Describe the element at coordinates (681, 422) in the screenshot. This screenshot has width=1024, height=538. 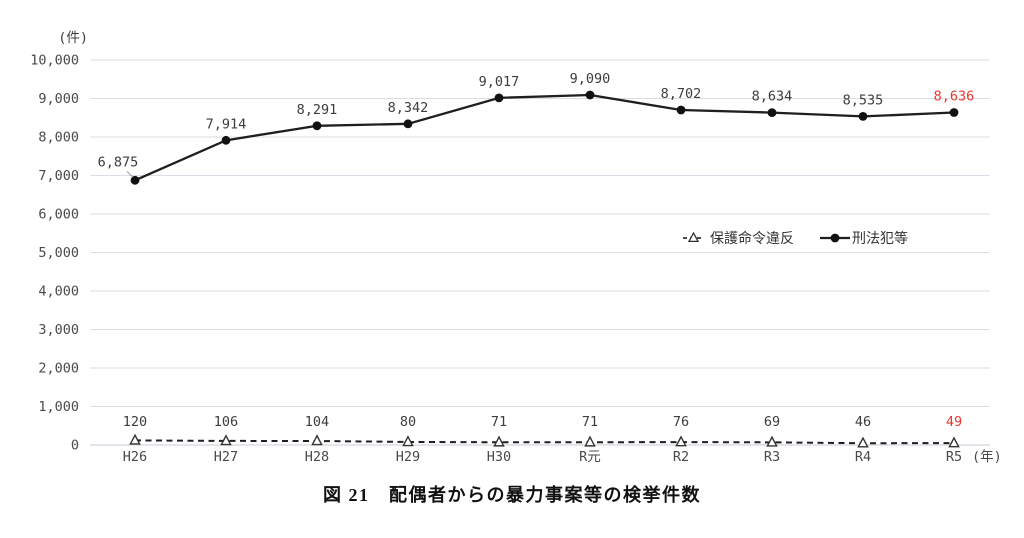
I see `value-label: 76` at that location.